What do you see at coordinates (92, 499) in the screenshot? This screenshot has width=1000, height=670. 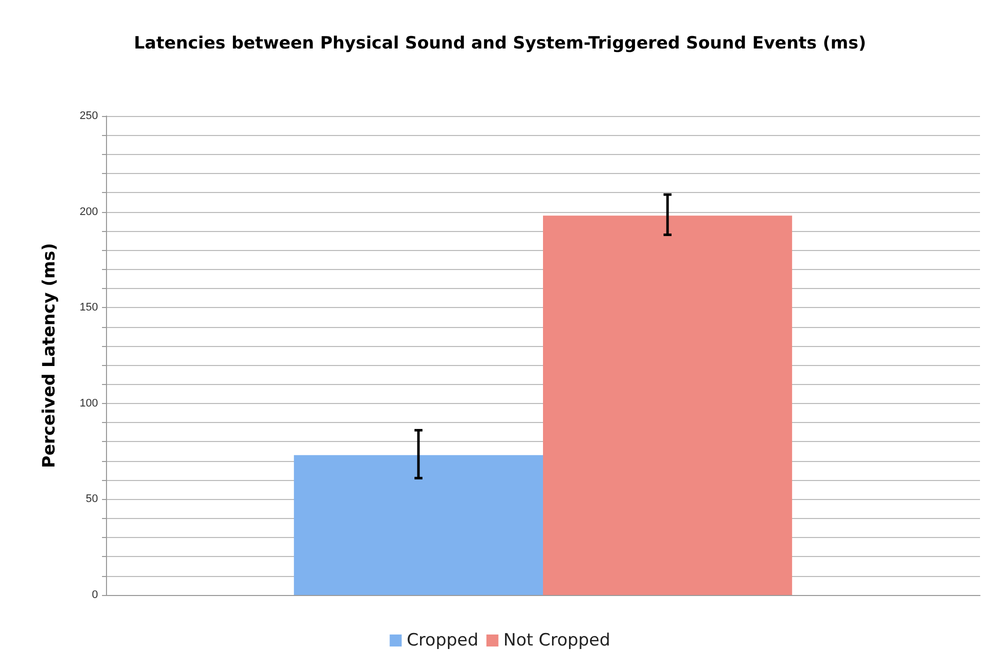 I see `y-tick-label: 50` at bounding box center [92, 499].